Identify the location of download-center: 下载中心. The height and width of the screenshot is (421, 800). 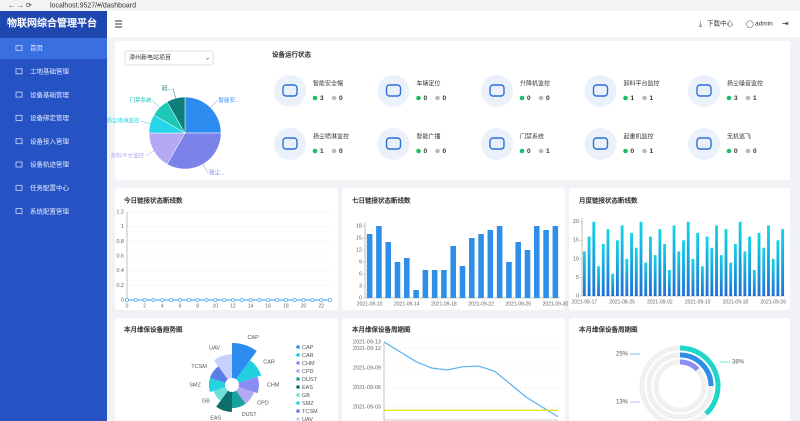
(720, 23).